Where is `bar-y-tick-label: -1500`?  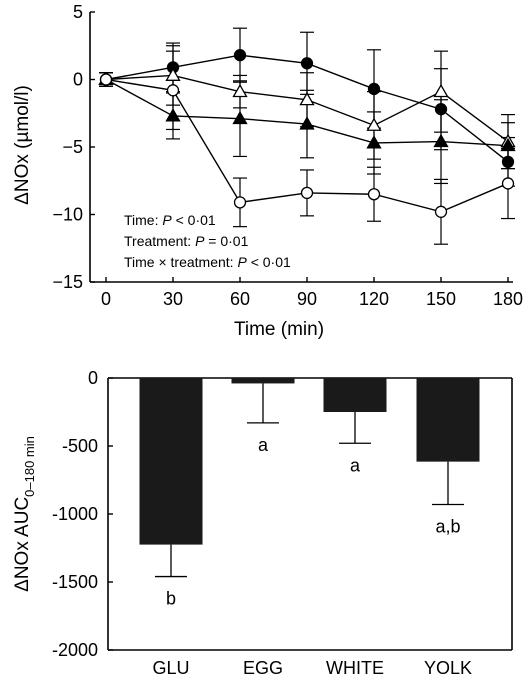
bar-y-tick-label: -1500 is located at coordinates (75, 582).